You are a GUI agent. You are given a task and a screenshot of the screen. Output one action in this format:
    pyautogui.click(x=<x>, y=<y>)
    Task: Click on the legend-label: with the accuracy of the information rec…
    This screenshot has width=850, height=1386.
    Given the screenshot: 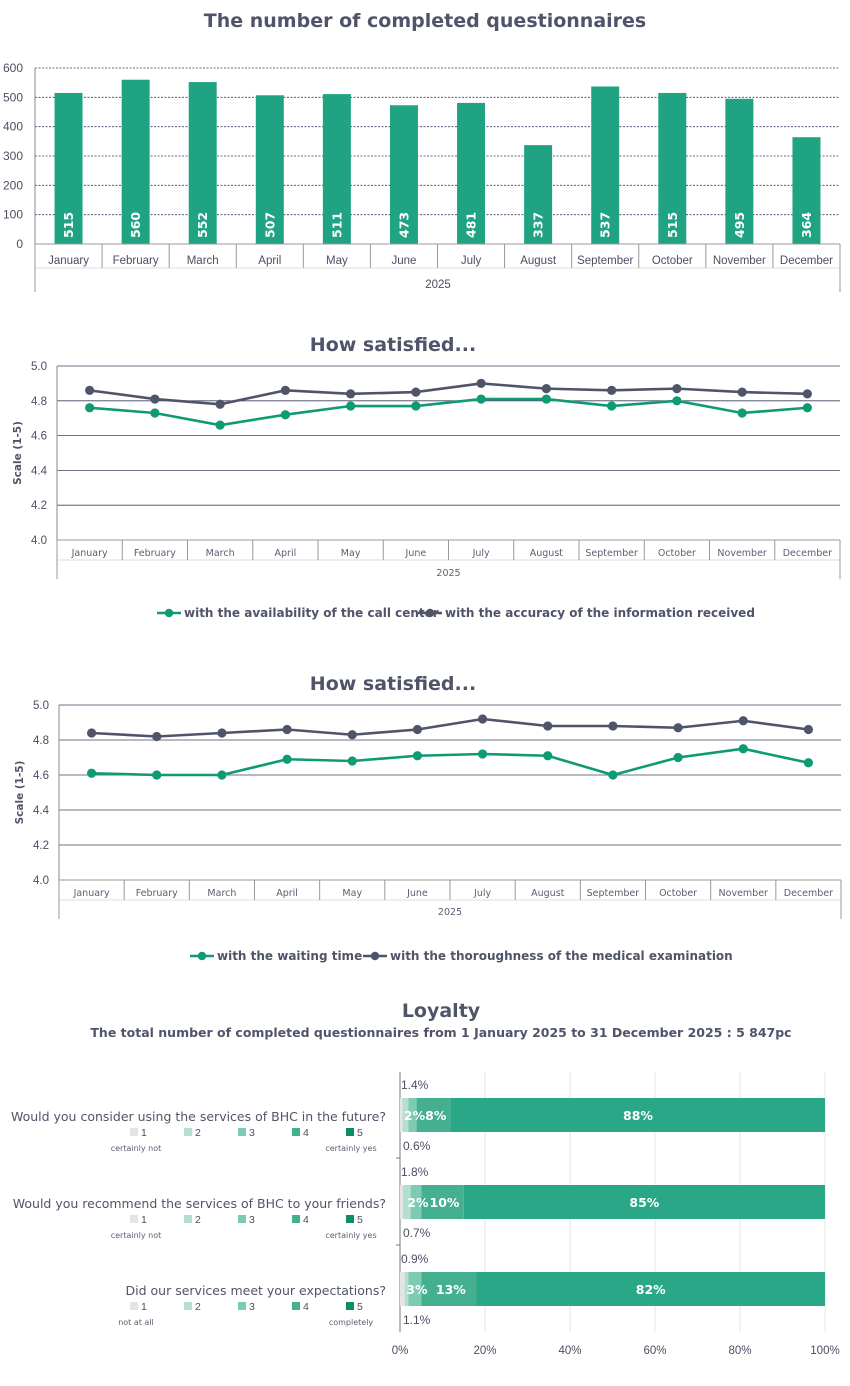 What is the action you would take?
    pyautogui.click(x=600, y=613)
    